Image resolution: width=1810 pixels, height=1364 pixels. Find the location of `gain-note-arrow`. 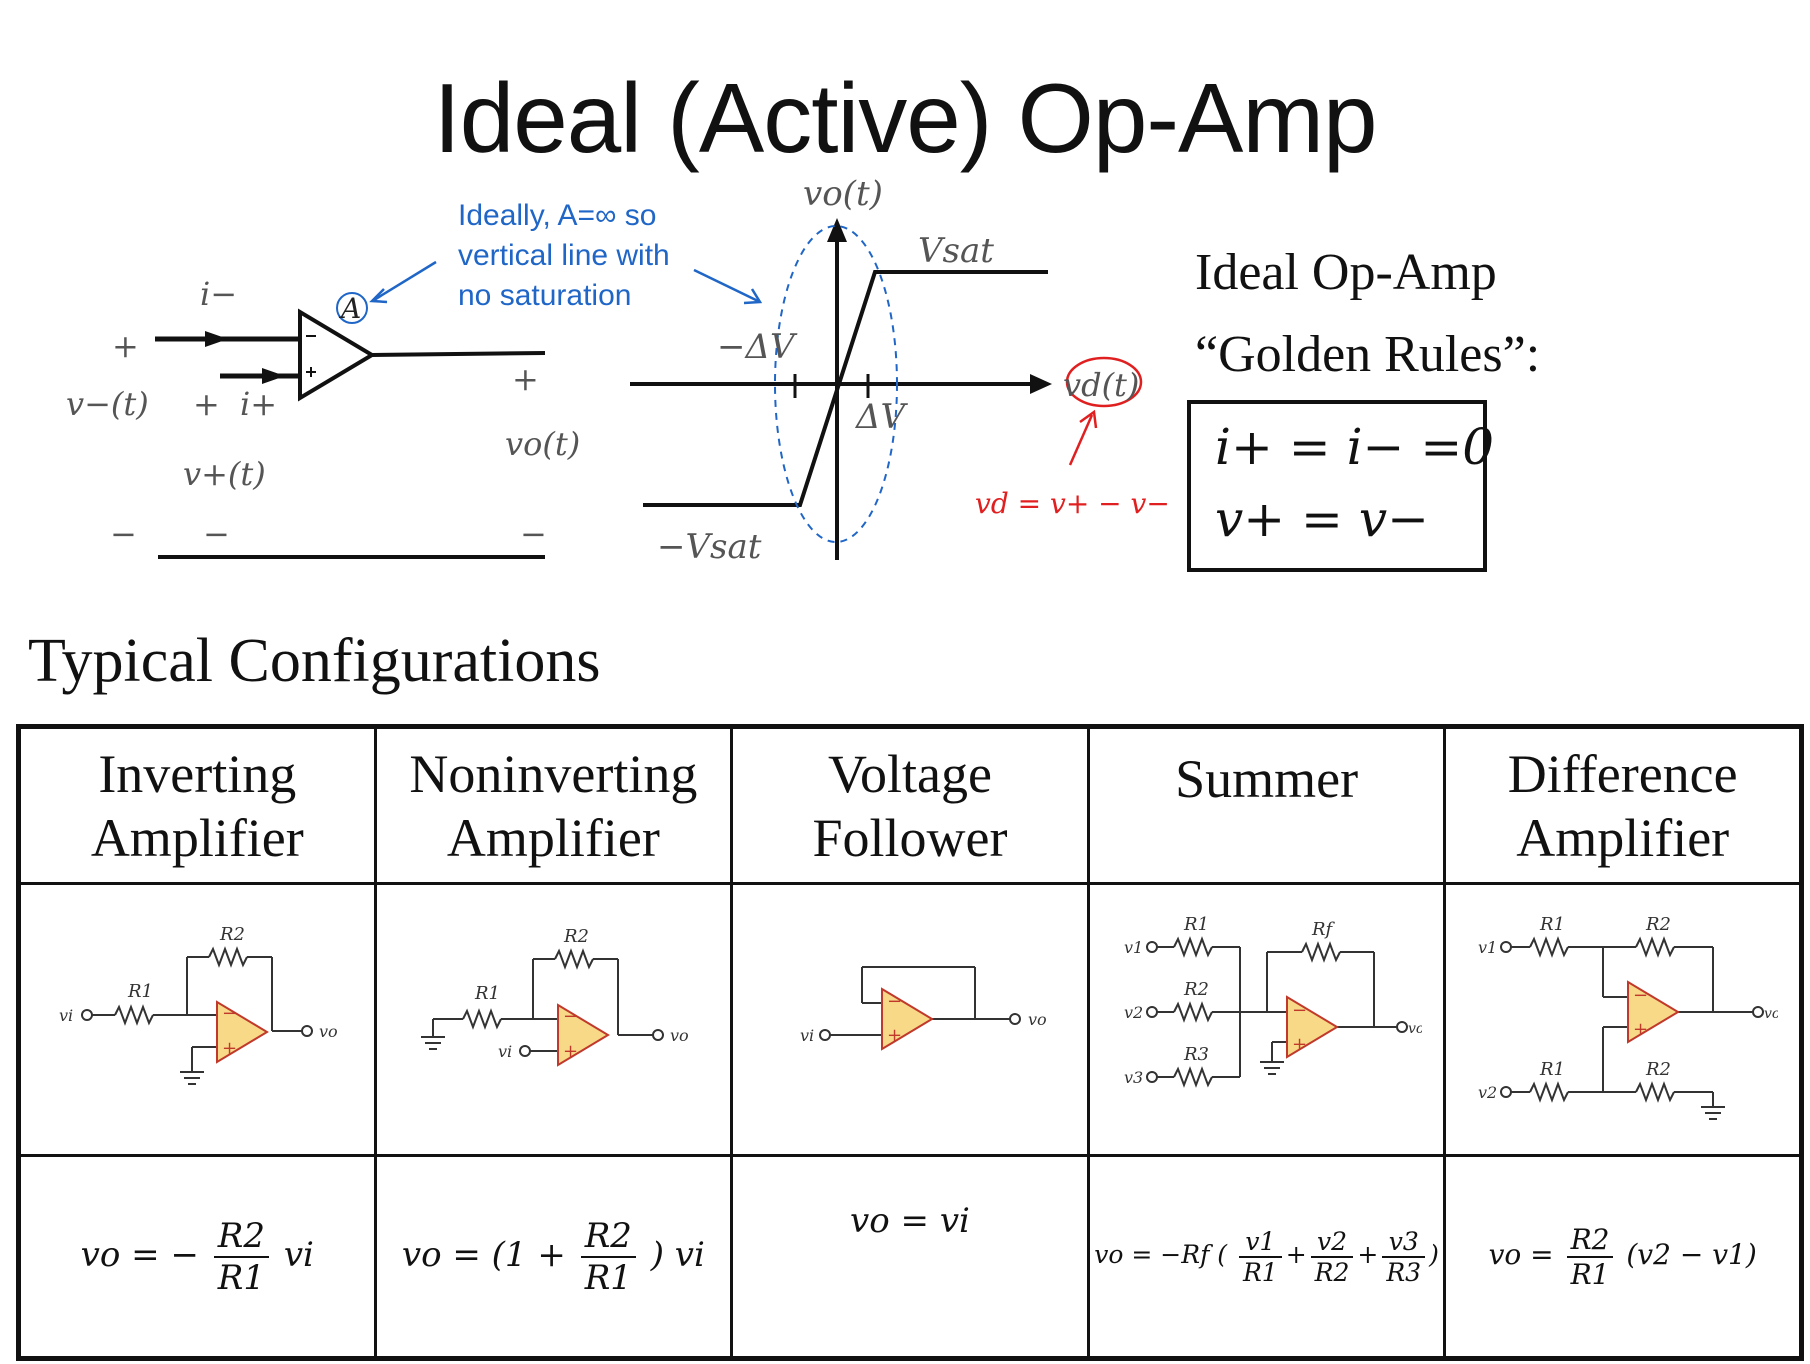

gain-note-arrow is located at coordinates (405, 281).